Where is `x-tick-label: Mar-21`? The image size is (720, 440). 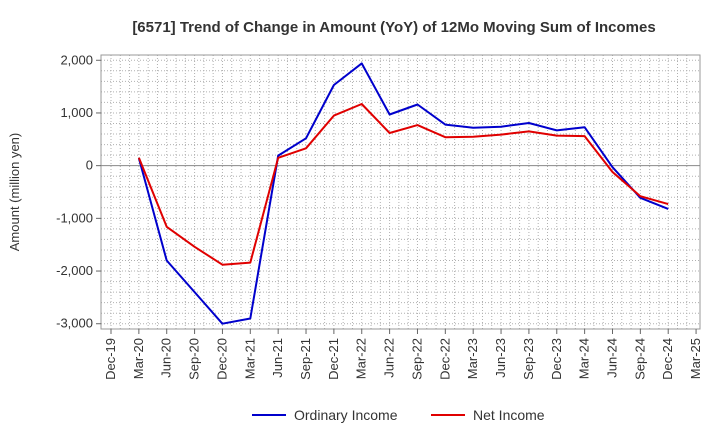 x-tick-label: Mar-21 is located at coordinates (249, 358).